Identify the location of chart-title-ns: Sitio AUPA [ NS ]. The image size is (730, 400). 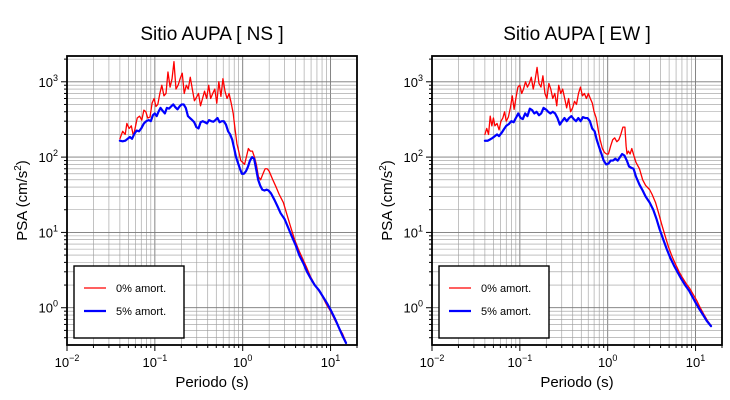
(211, 34).